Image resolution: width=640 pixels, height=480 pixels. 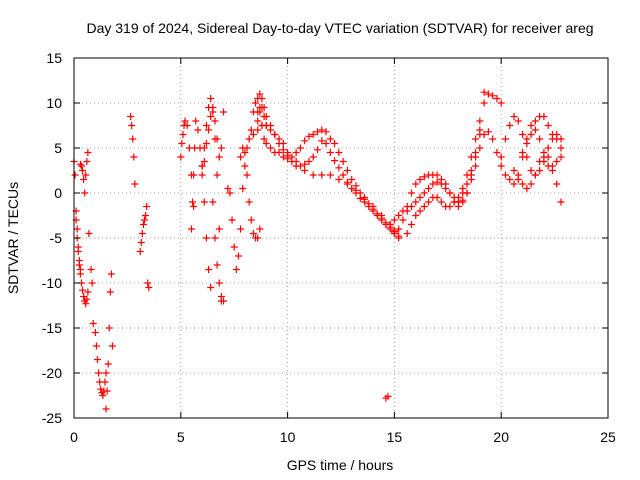 I want to click on y-tick-label: 0, so click(x=58, y=193).